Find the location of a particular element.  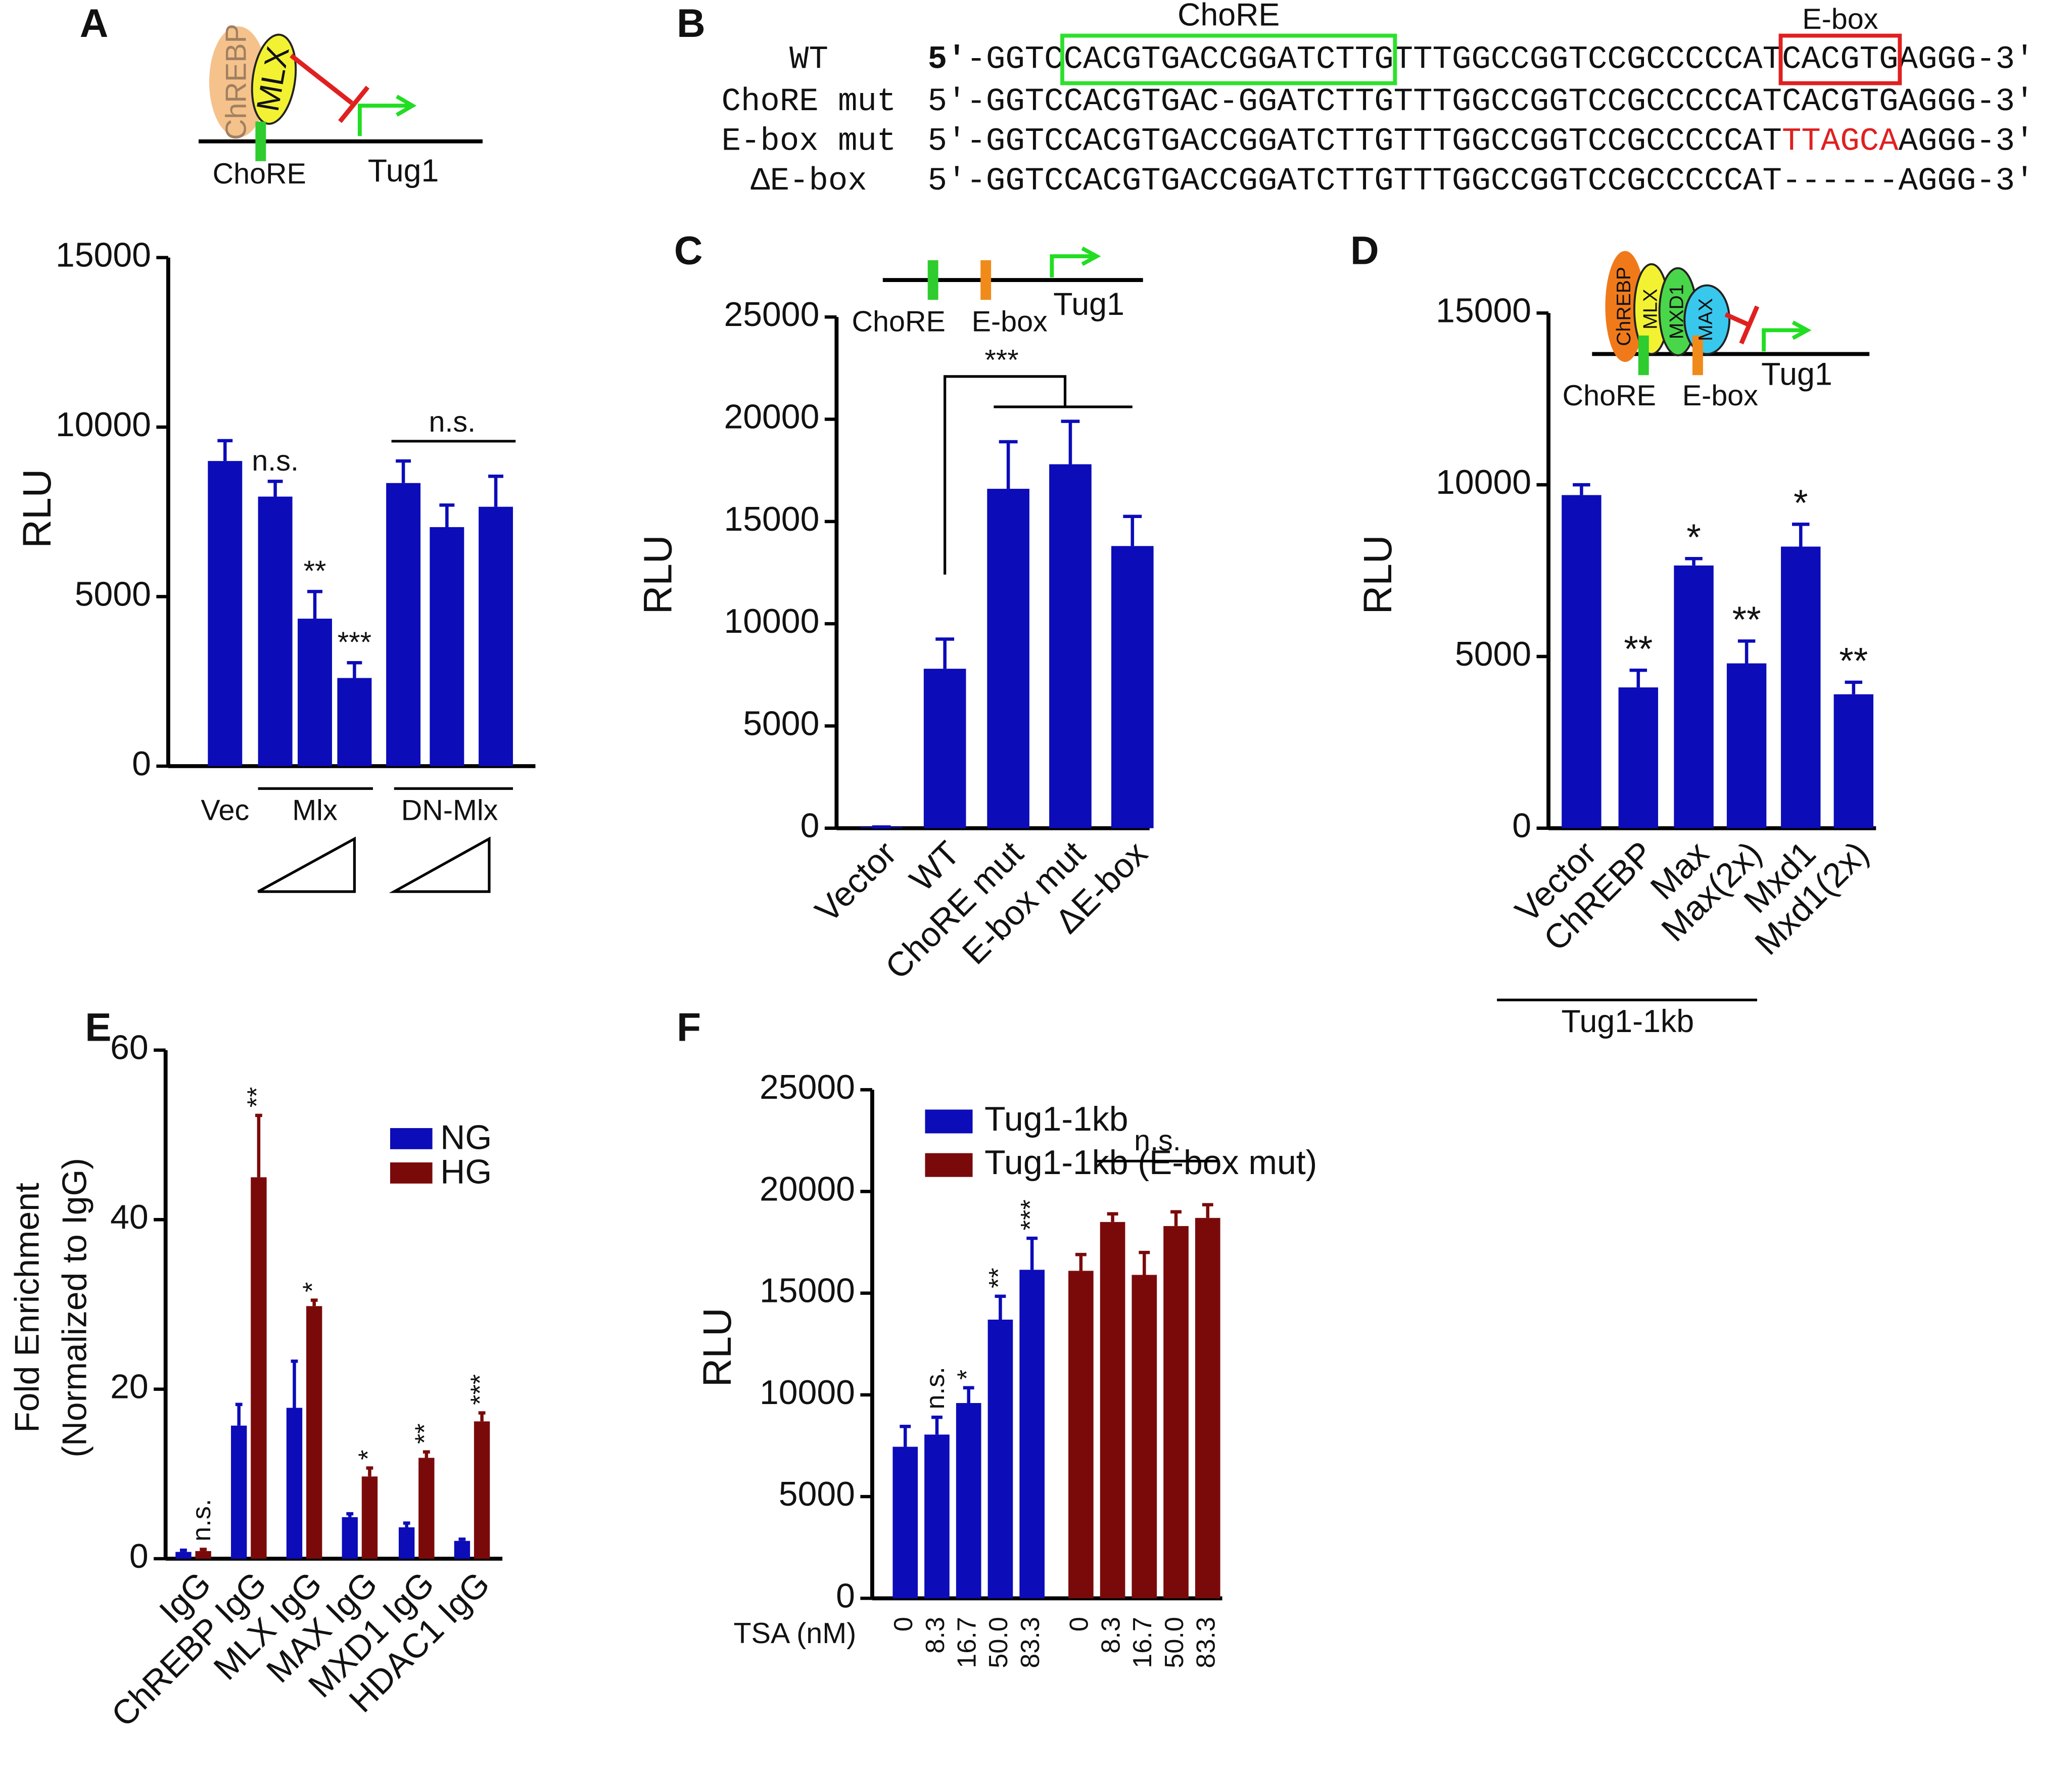

mlx-shape is located at coordinates (274, 79).